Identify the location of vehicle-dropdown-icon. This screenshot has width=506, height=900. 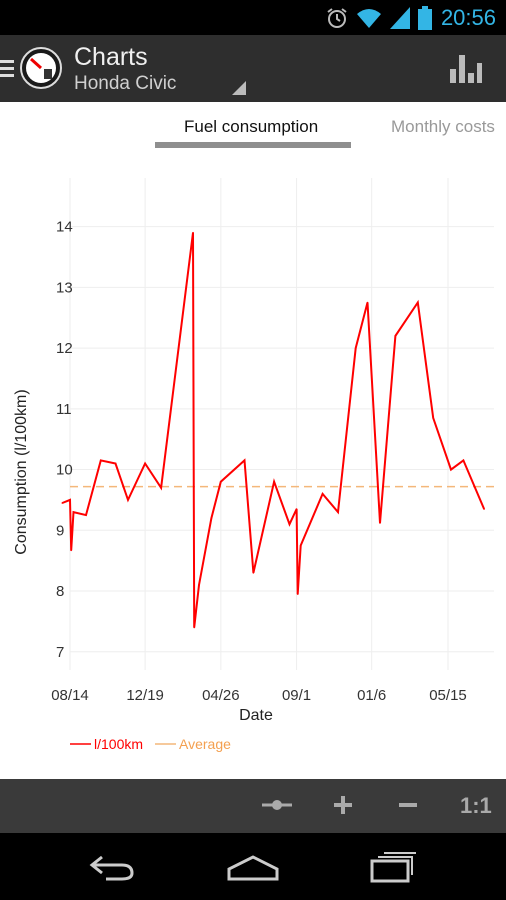
(239, 88).